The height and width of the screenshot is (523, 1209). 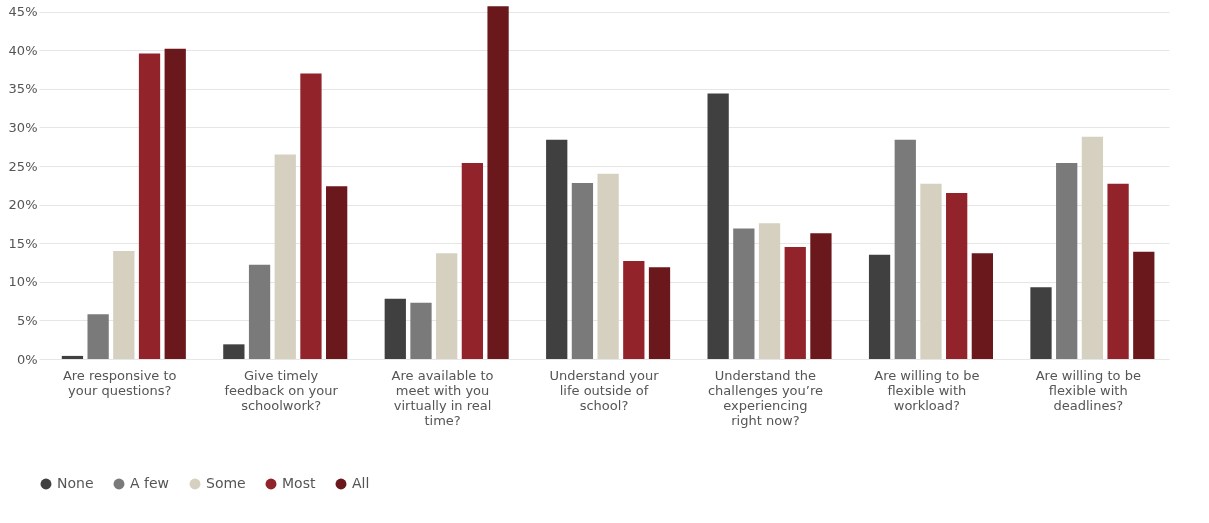 What do you see at coordinates (927, 390) in the screenshot?
I see `x-tick-label: Are willing to be flexible with workload?` at bounding box center [927, 390].